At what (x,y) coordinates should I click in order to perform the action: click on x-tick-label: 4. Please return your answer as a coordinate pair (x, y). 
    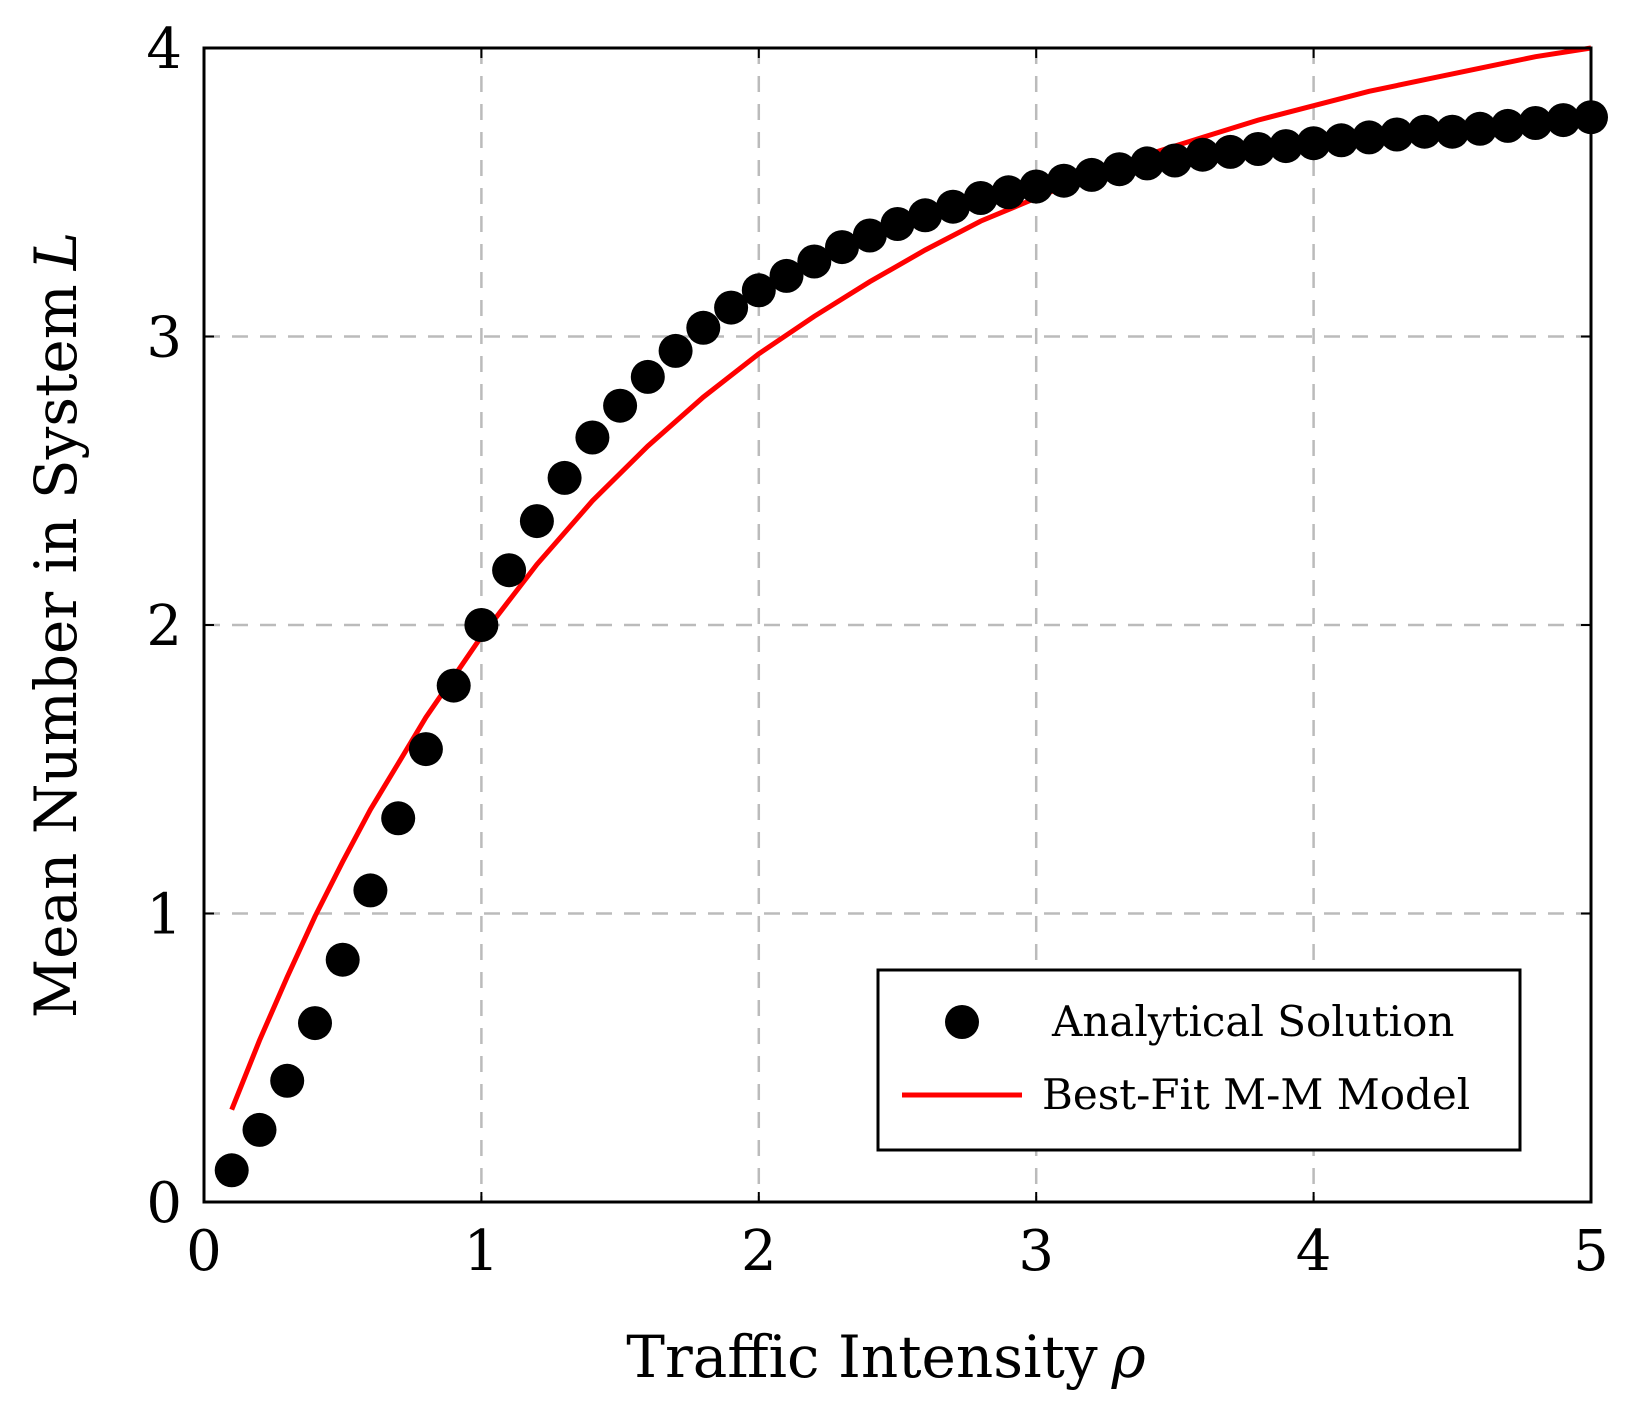
    Looking at the image, I should click on (1314, 1251).